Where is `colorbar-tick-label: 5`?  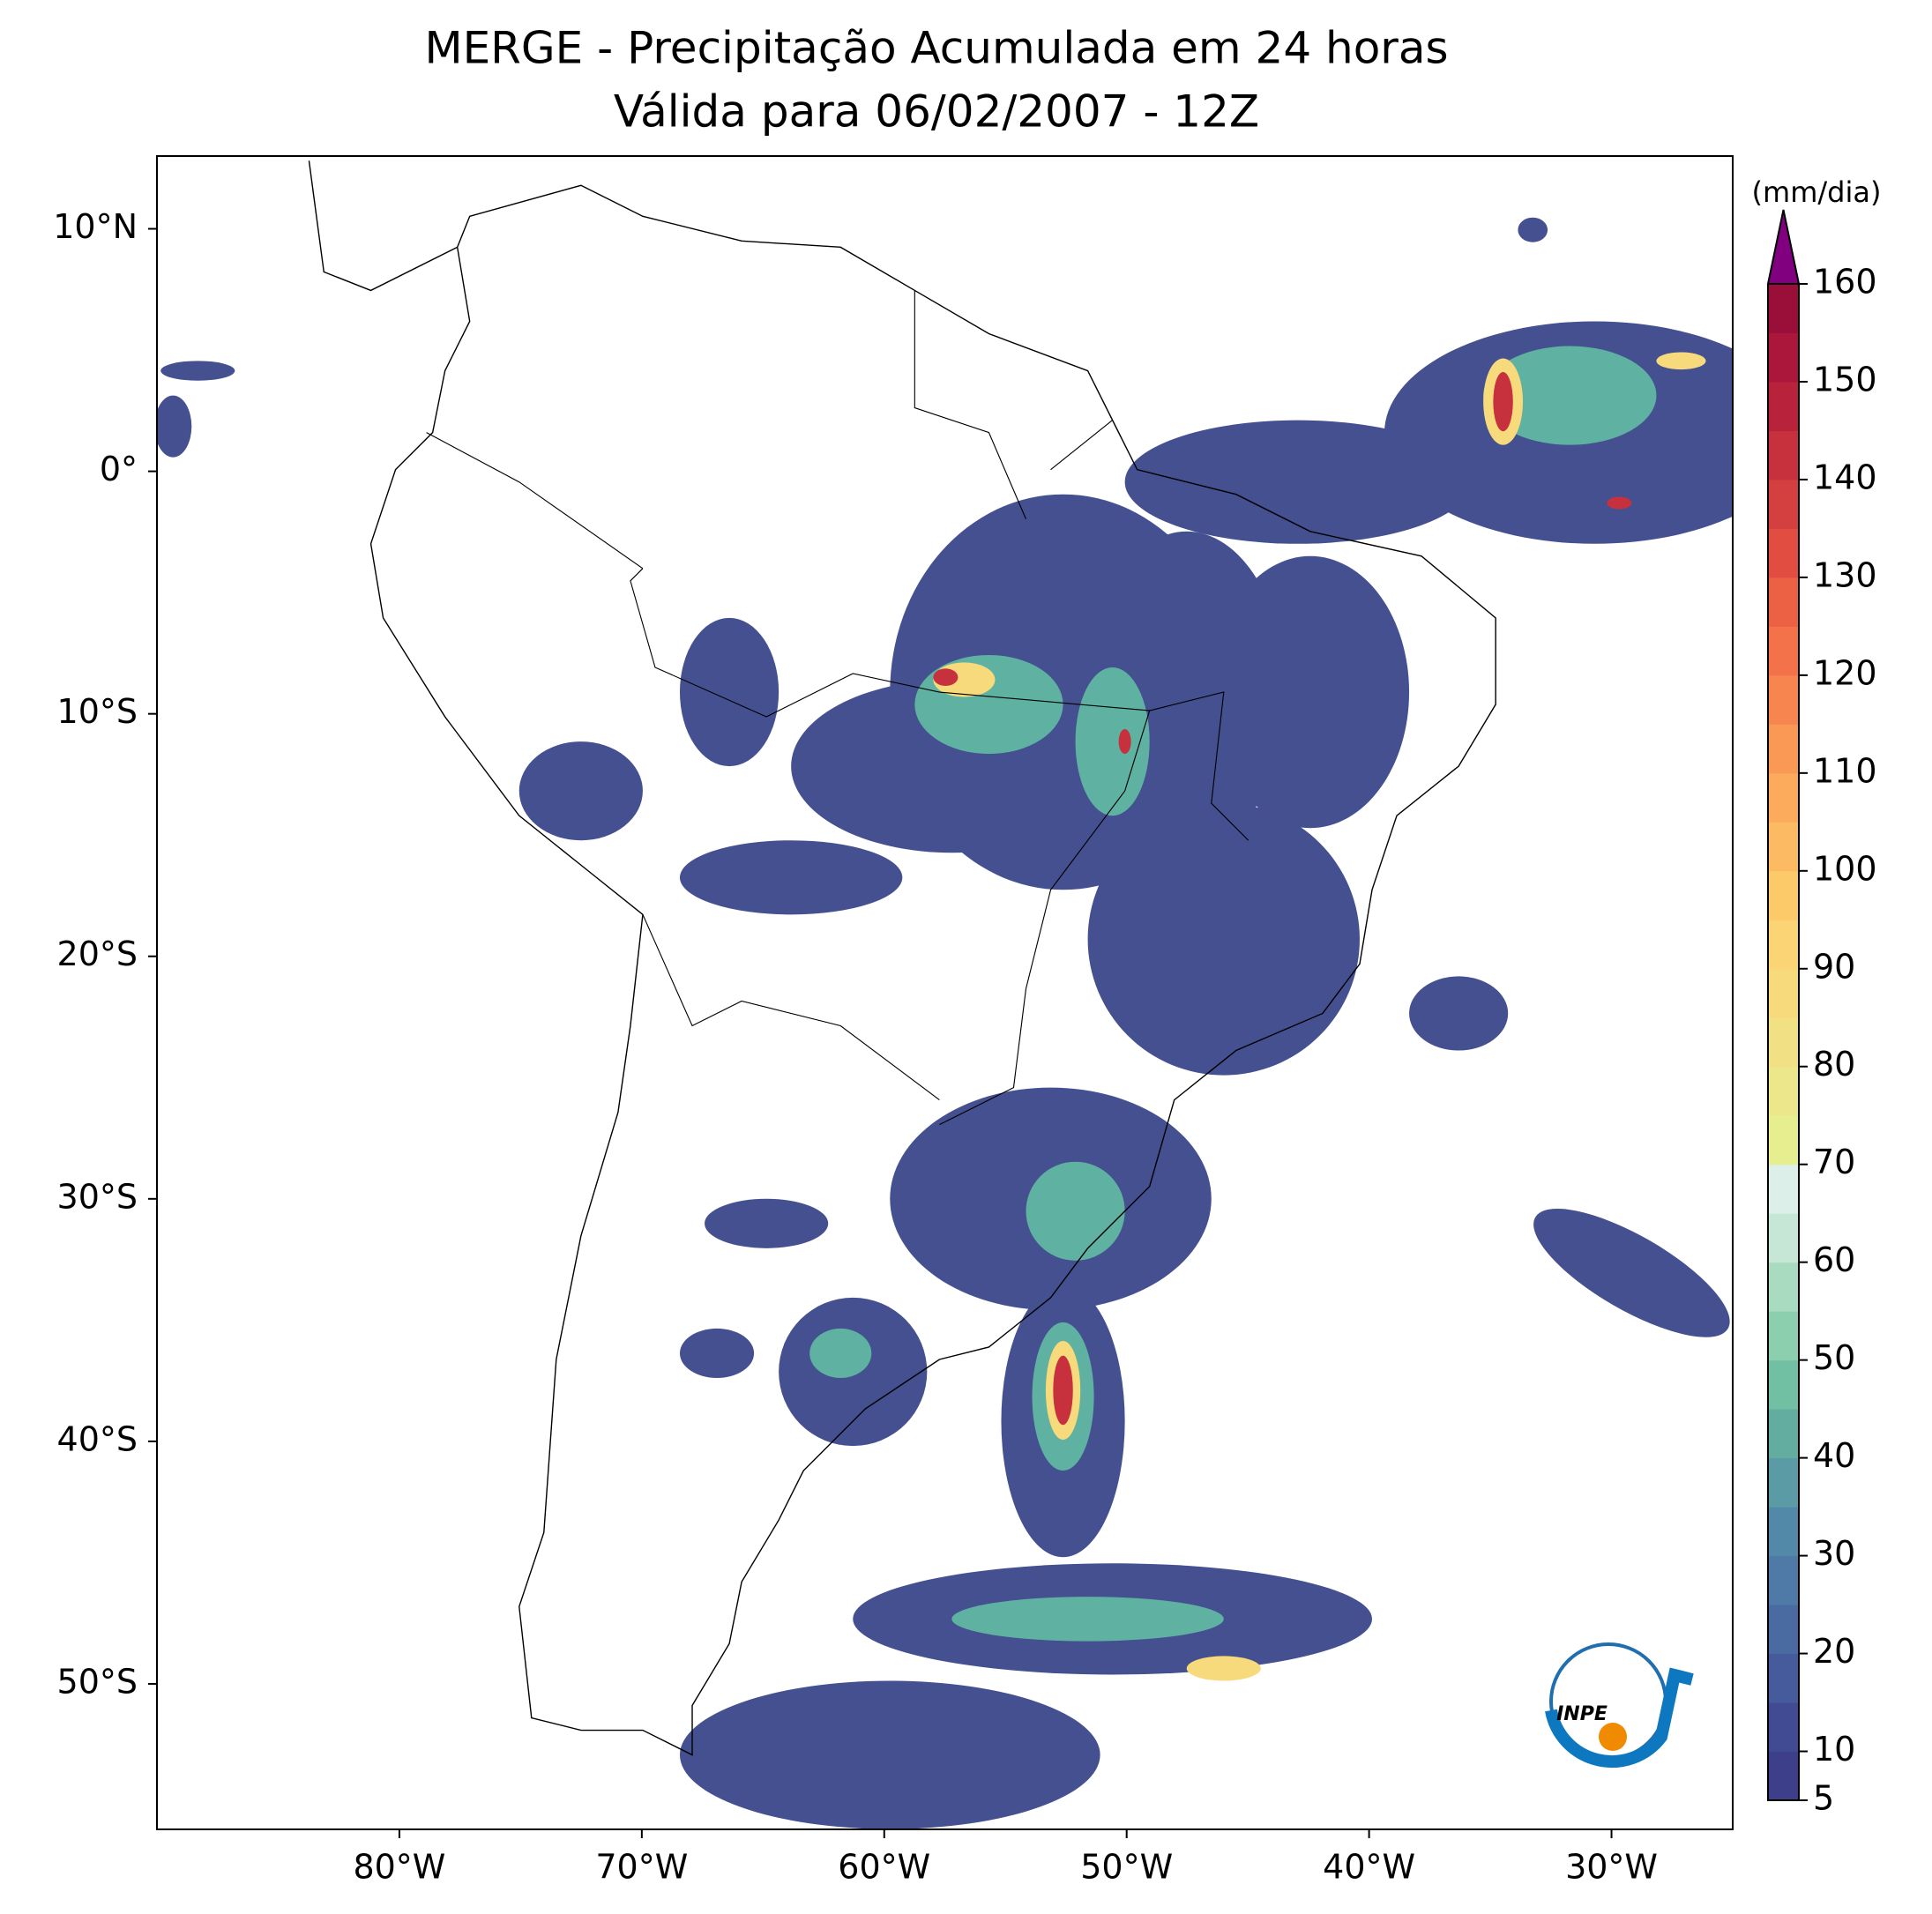
colorbar-tick-label: 5 is located at coordinates (1823, 1798).